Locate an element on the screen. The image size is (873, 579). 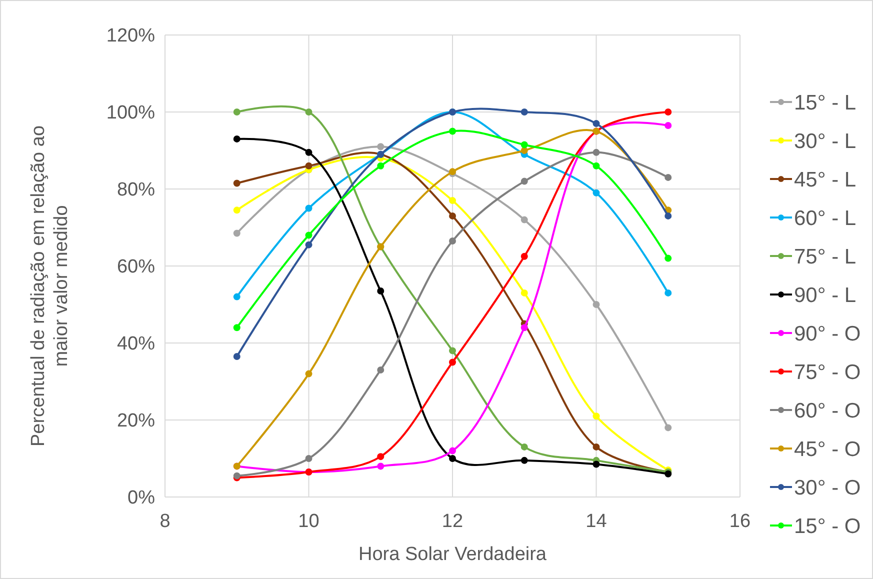
x-tick-label: 14 is located at coordinates (597, 521).